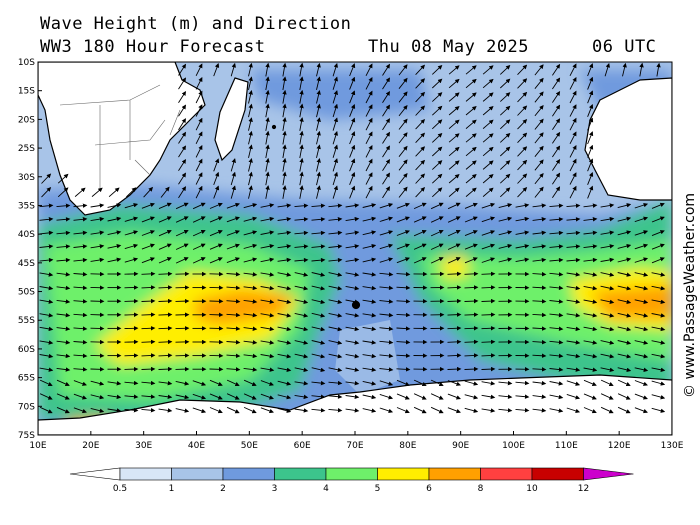  Describe the element at coordinates (120, 137) in the screenshot. I see `borders` at that location.